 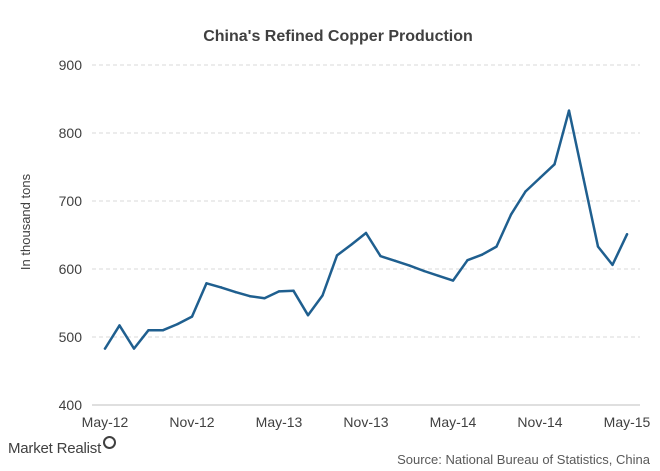 What do you see at coordinates (71, 235) in the screenshot?
I see `y-tick-labels: 400 500 600 700 800 900` at bounding box center [71, 235].